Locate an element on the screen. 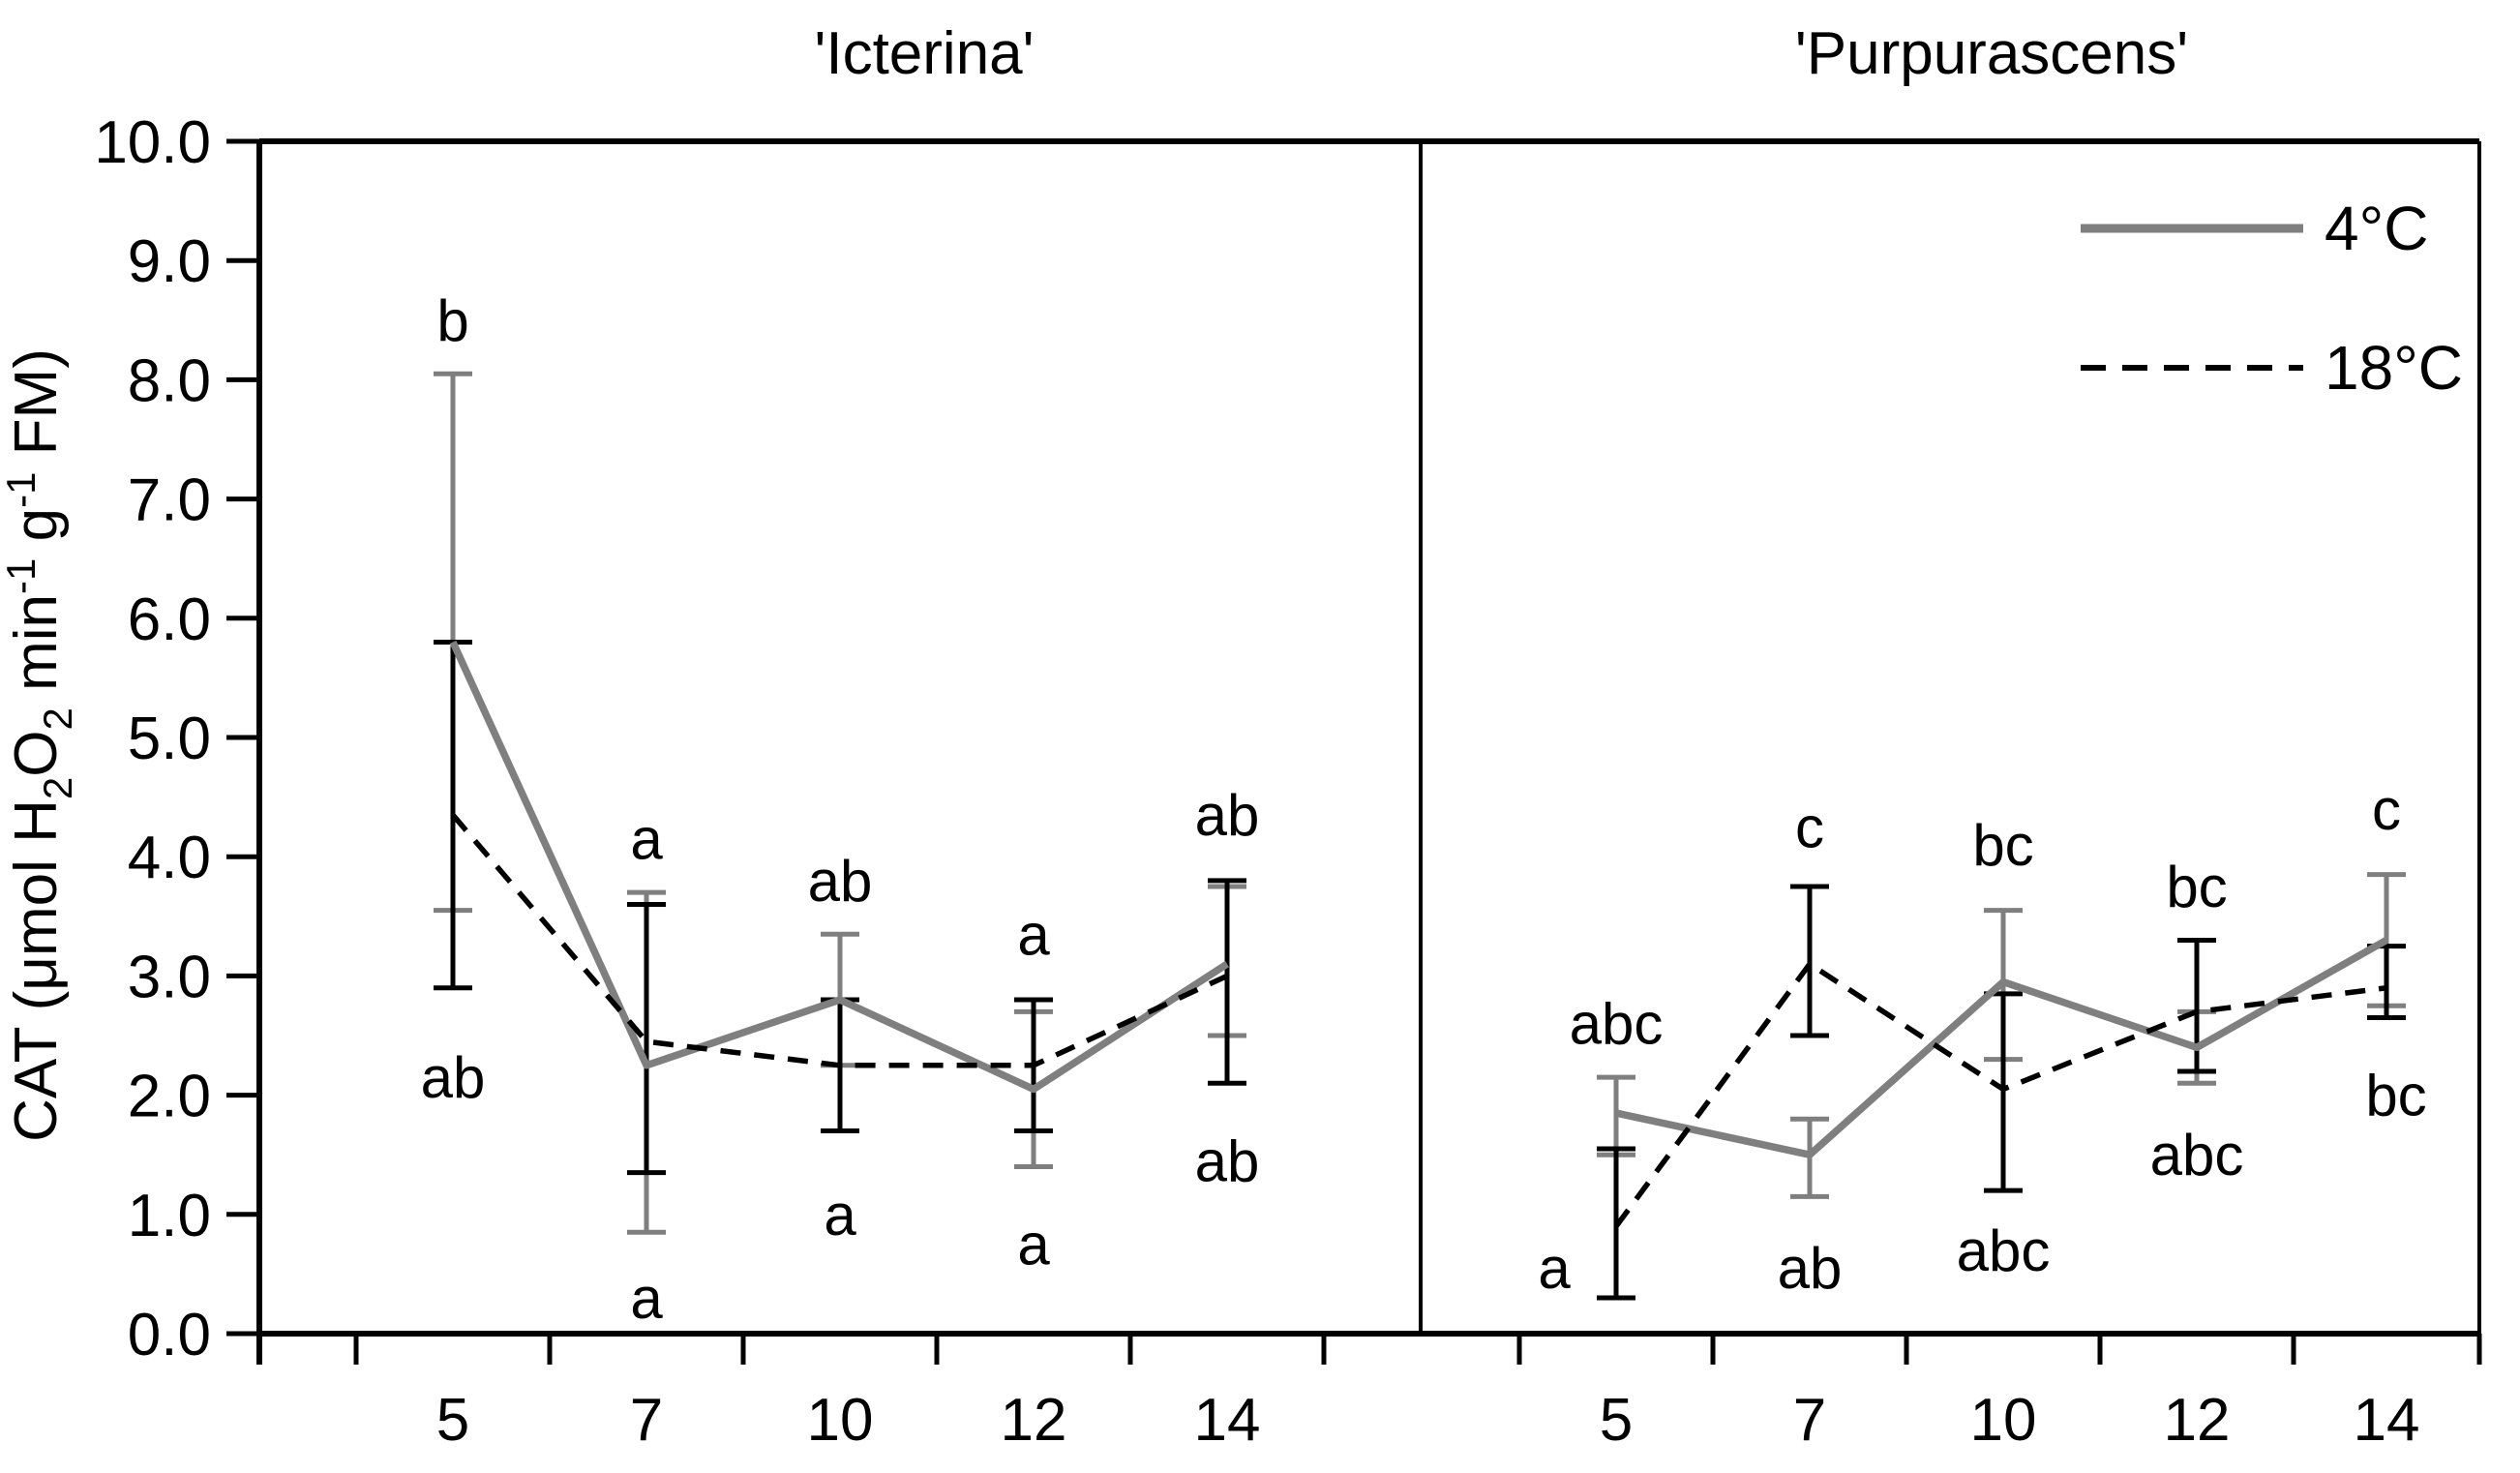  y-tick-label: 0.0 is located at coordinates (169, 1335).